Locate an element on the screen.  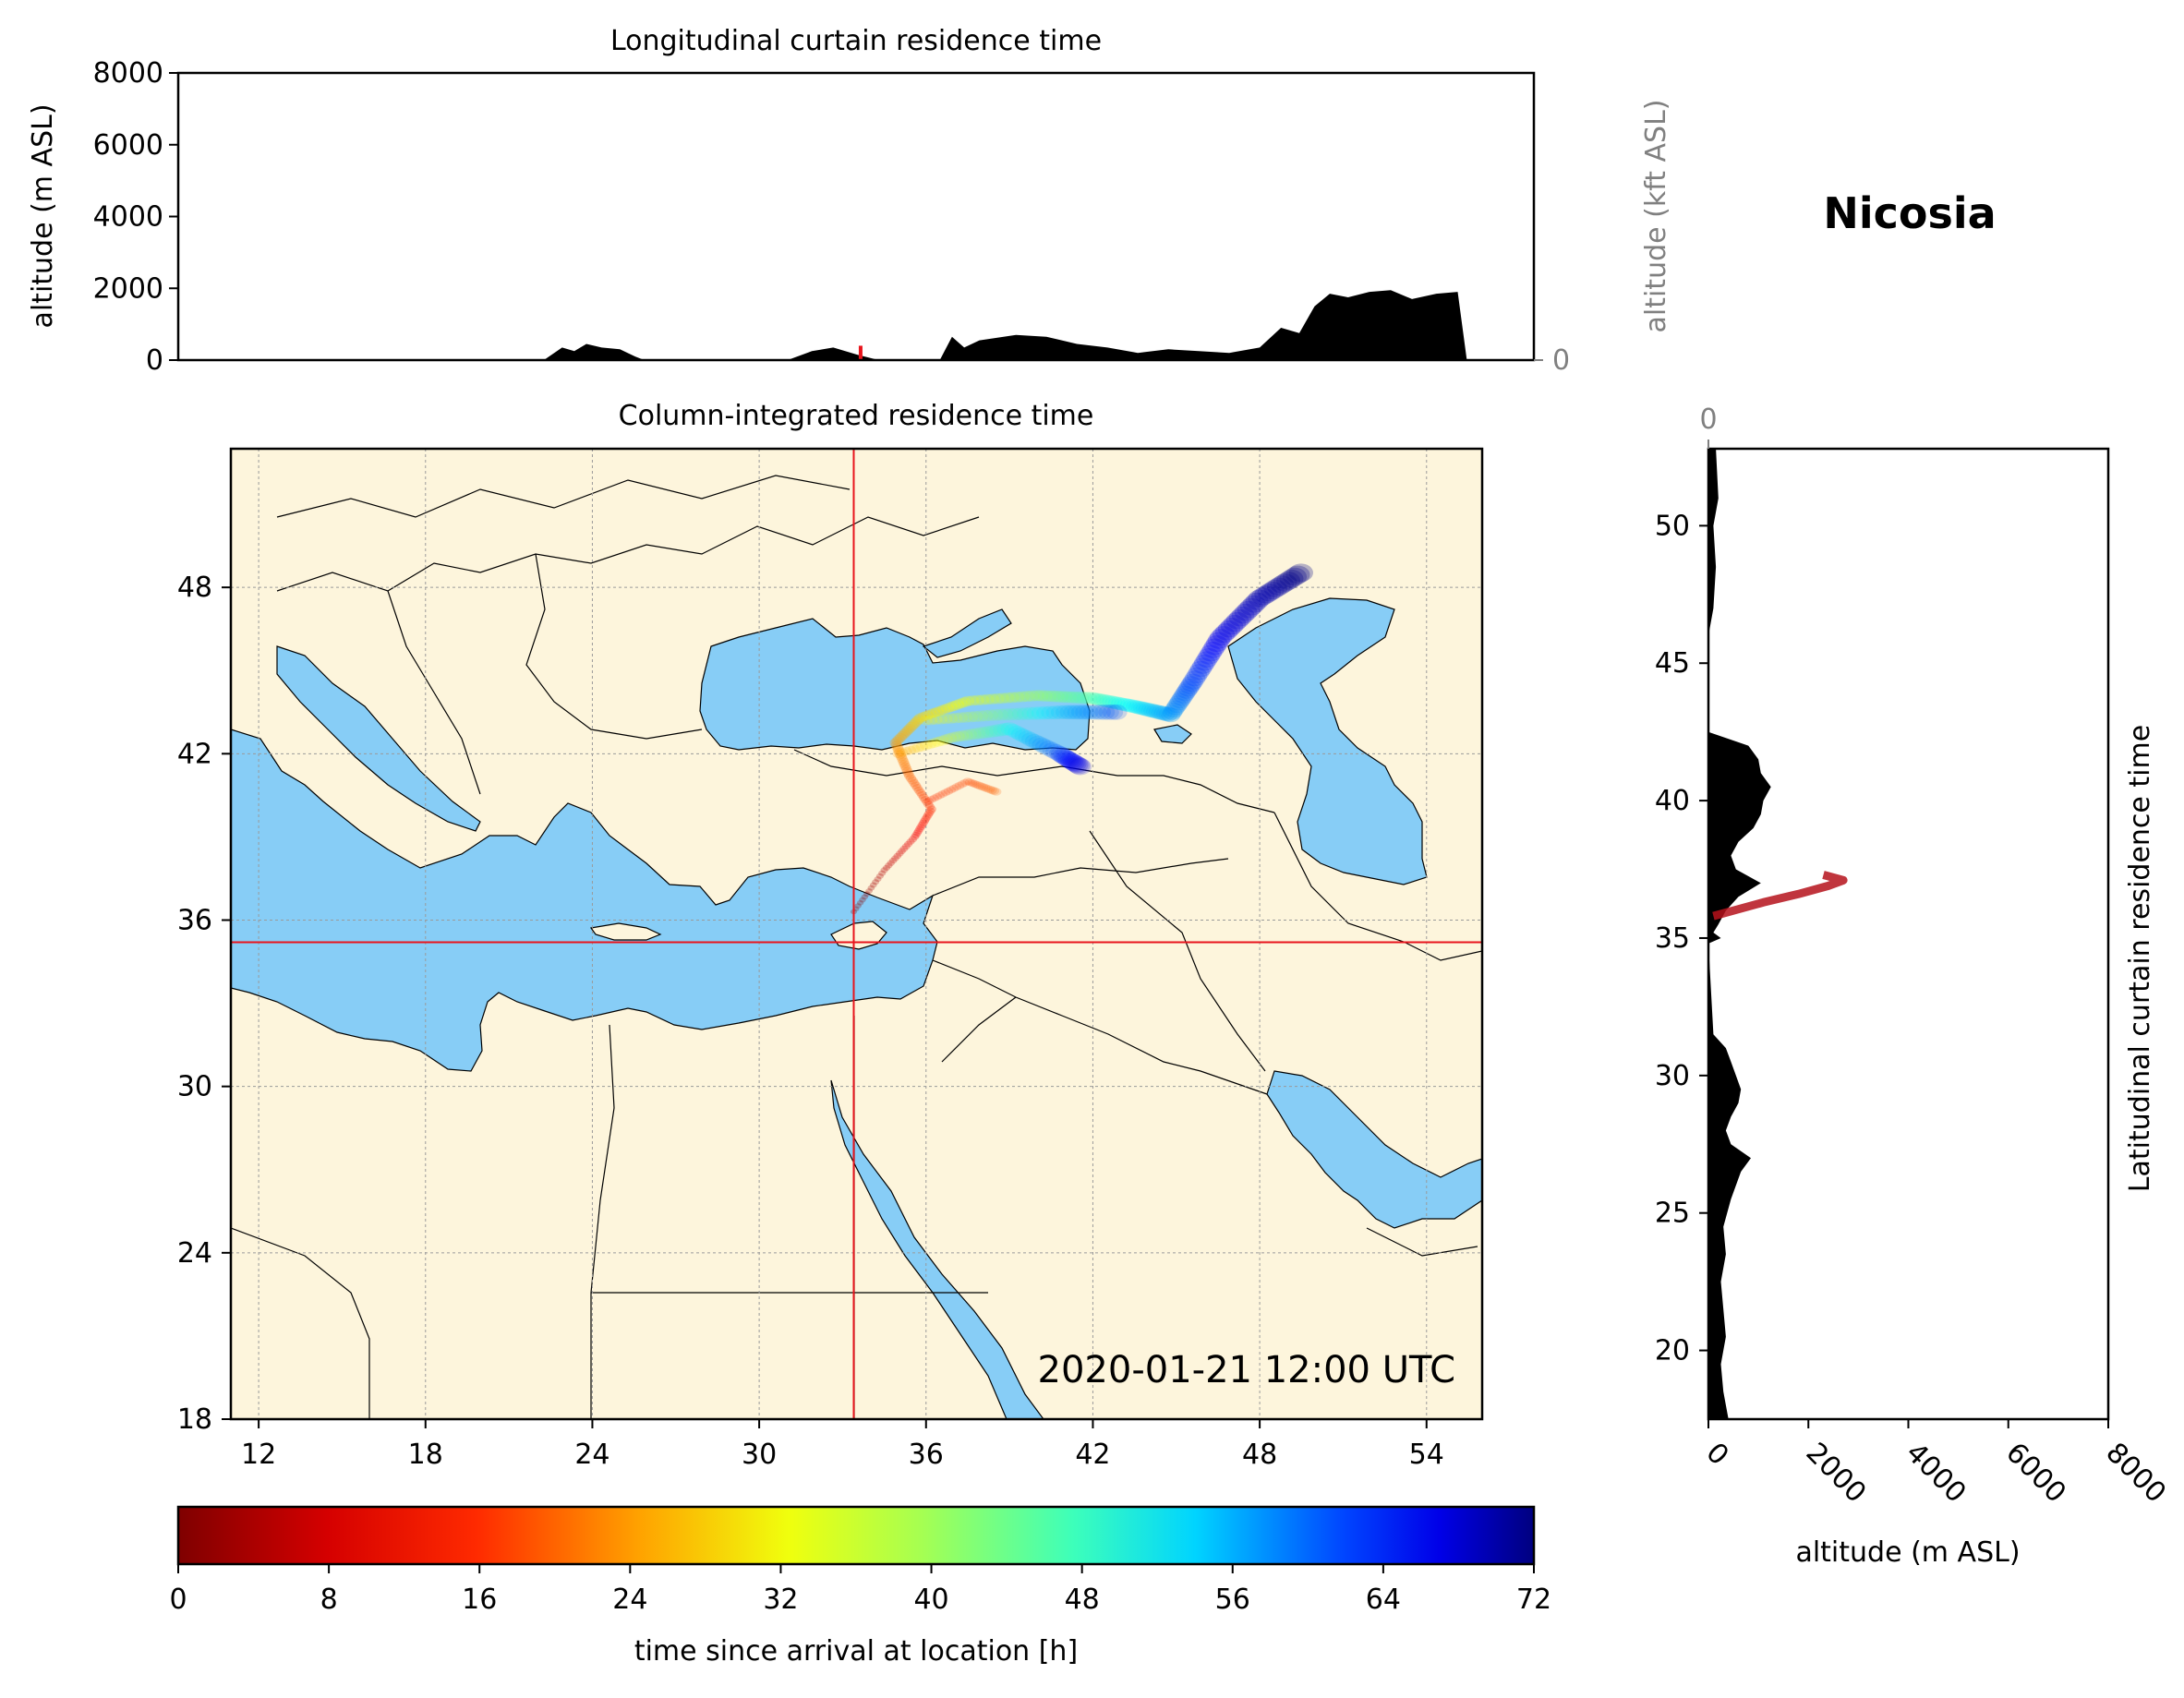
colorbar-tick-label: 40 is located at coordinates (930, 1600).